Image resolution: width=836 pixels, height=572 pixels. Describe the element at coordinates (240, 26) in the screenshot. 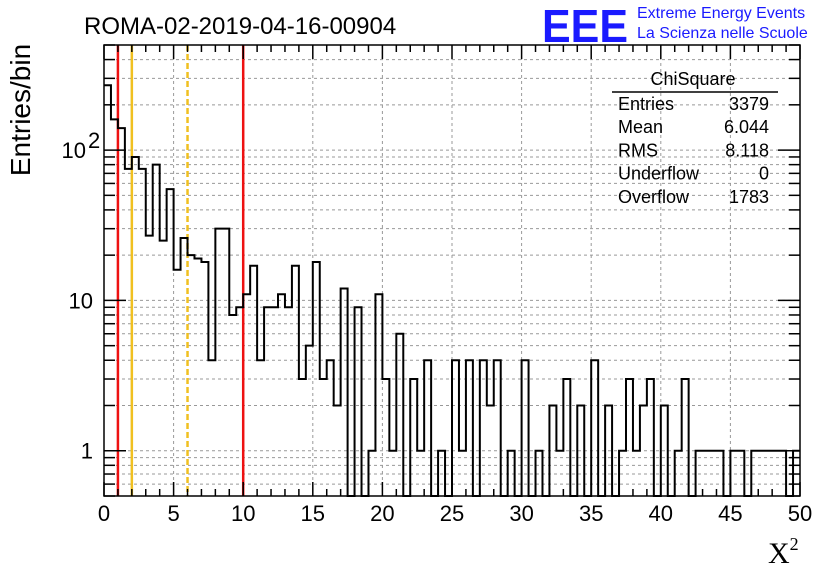

I see `chart-title: ROMA-02-2019-04-16-00904` at that location.